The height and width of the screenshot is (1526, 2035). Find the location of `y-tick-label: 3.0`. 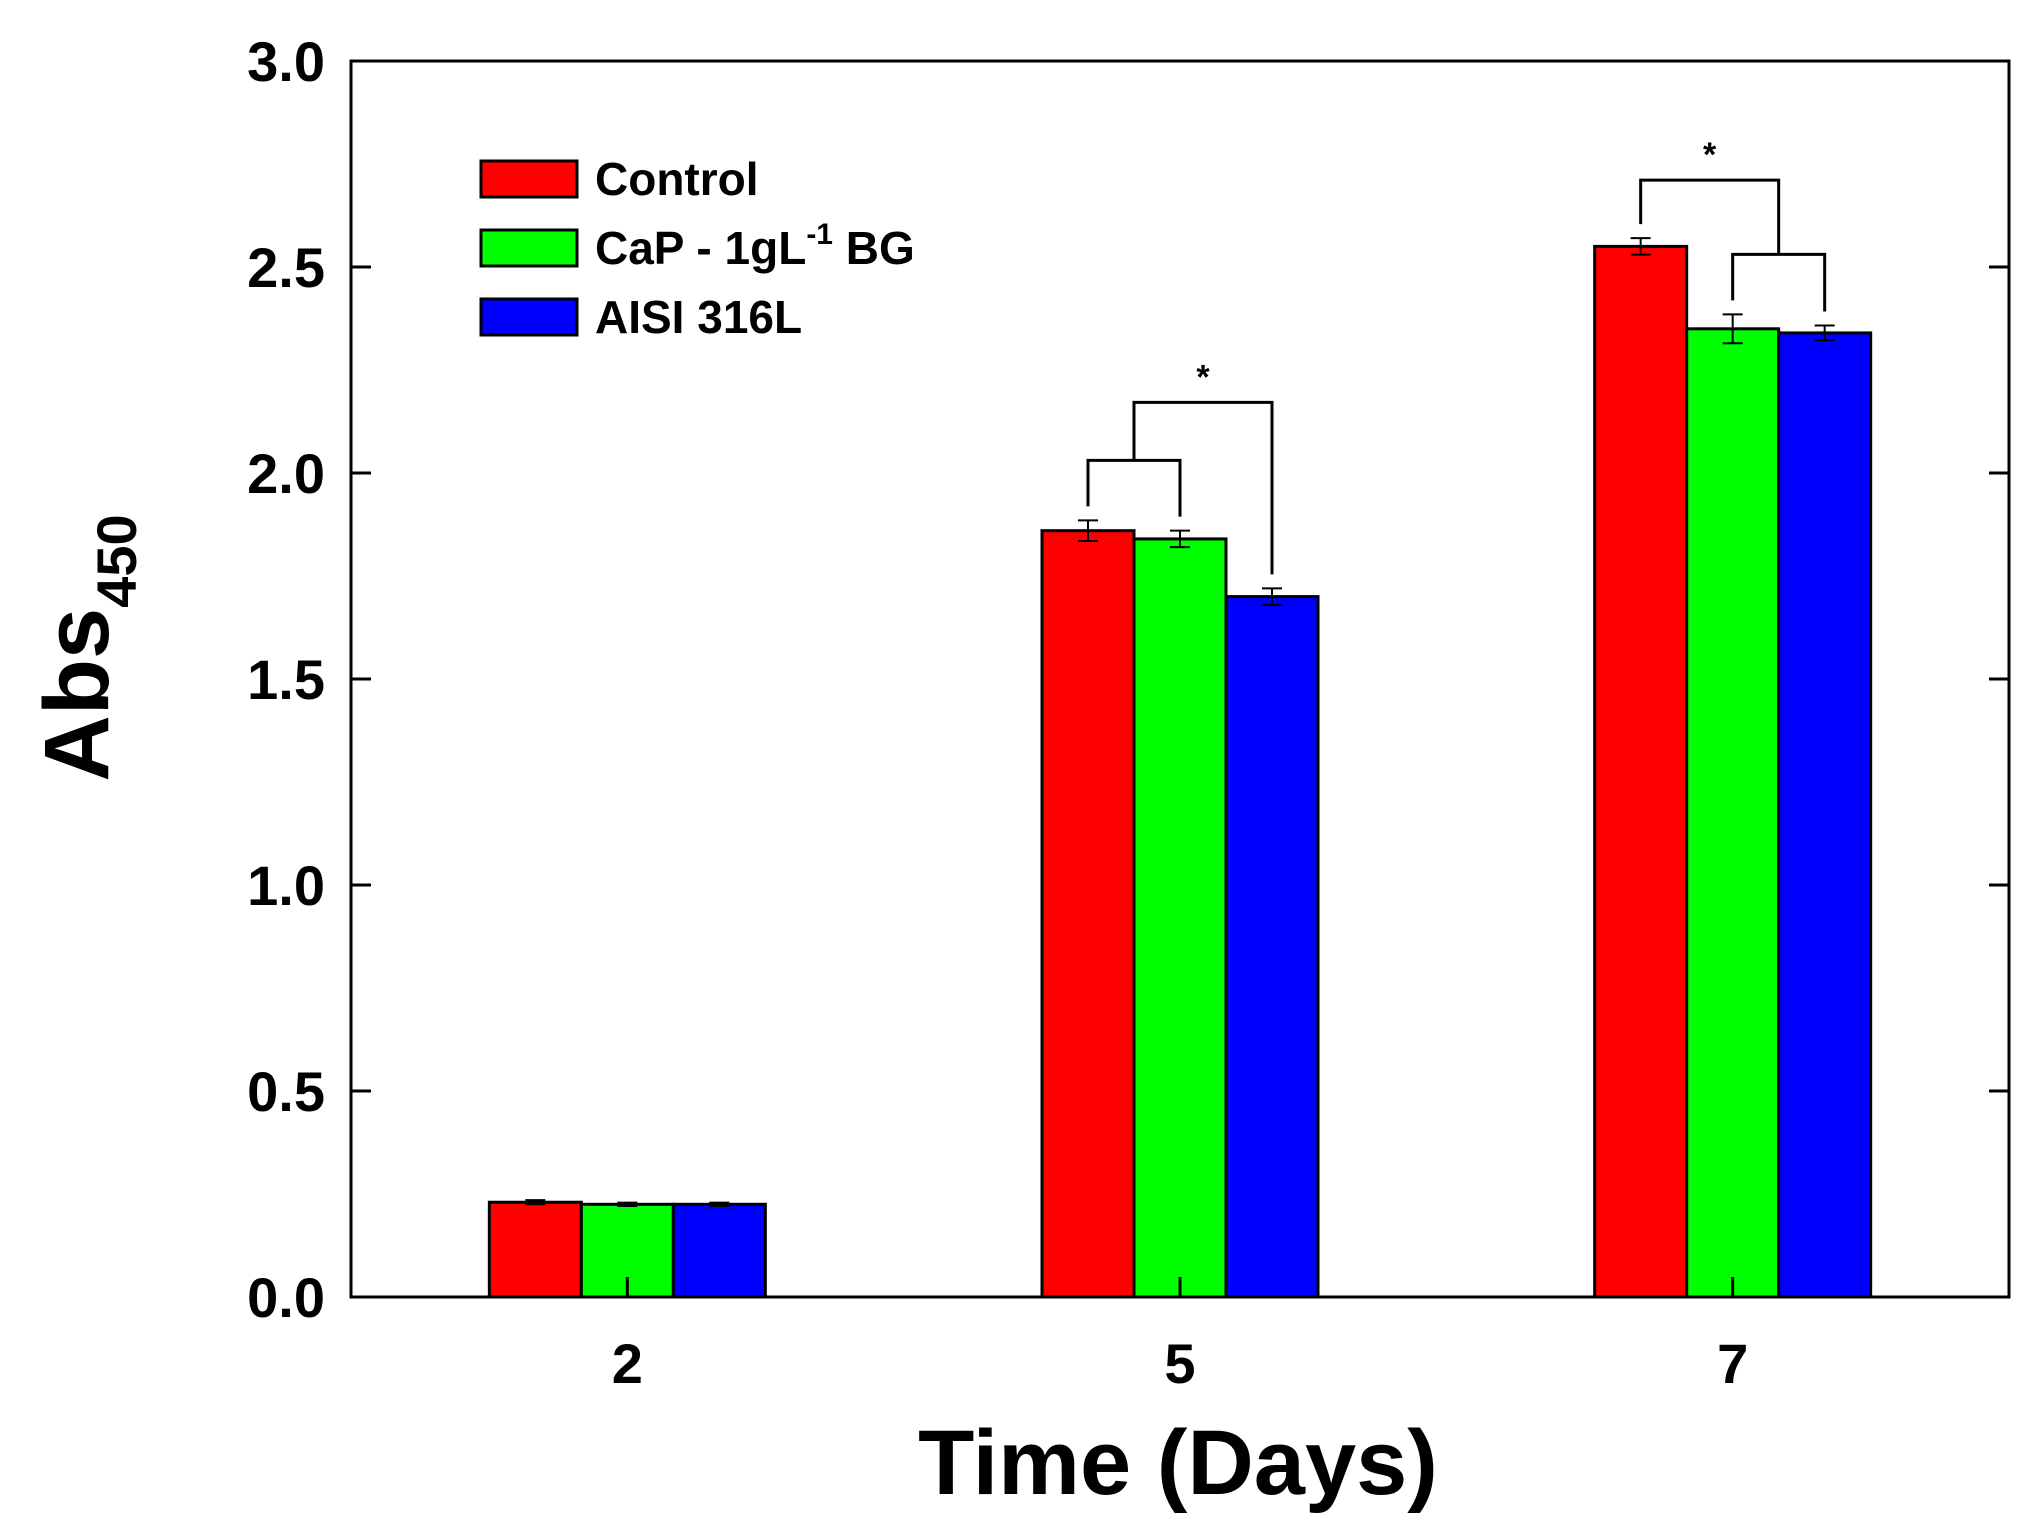

y-tick-label: 3.0 is located at coordinates (286, 61).